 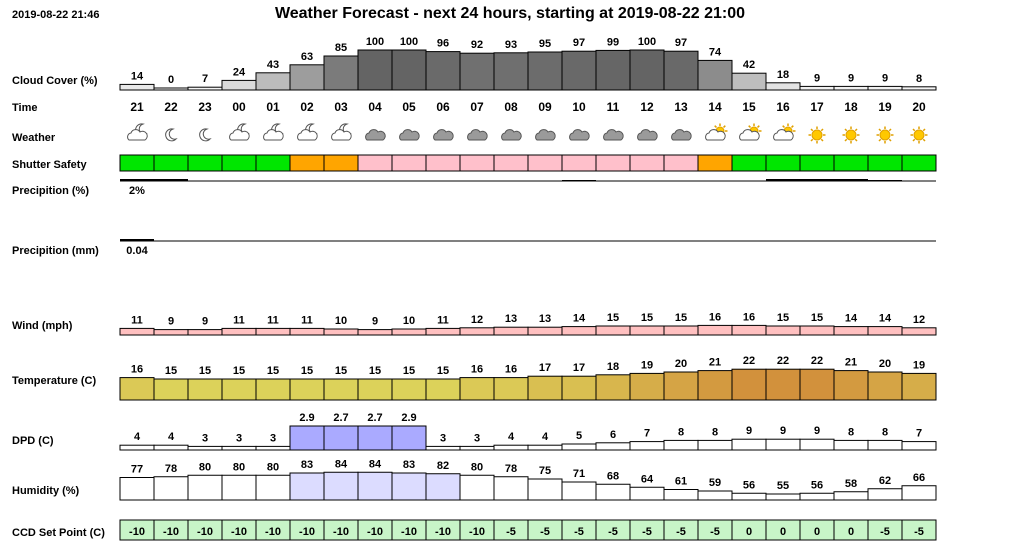 What do you see at coordinates (783, 75) in the screenshot?
I see `cloud-cover-value: 18` at bounding box center [783, 75].